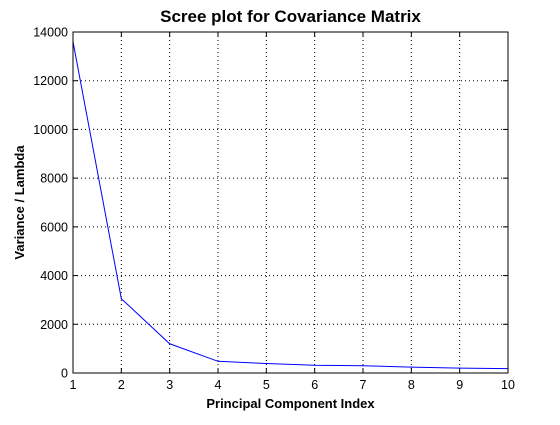  Describe the element at coordinates (459, 385) in the screenshot. I see `x-tick-label: 9` at that location.